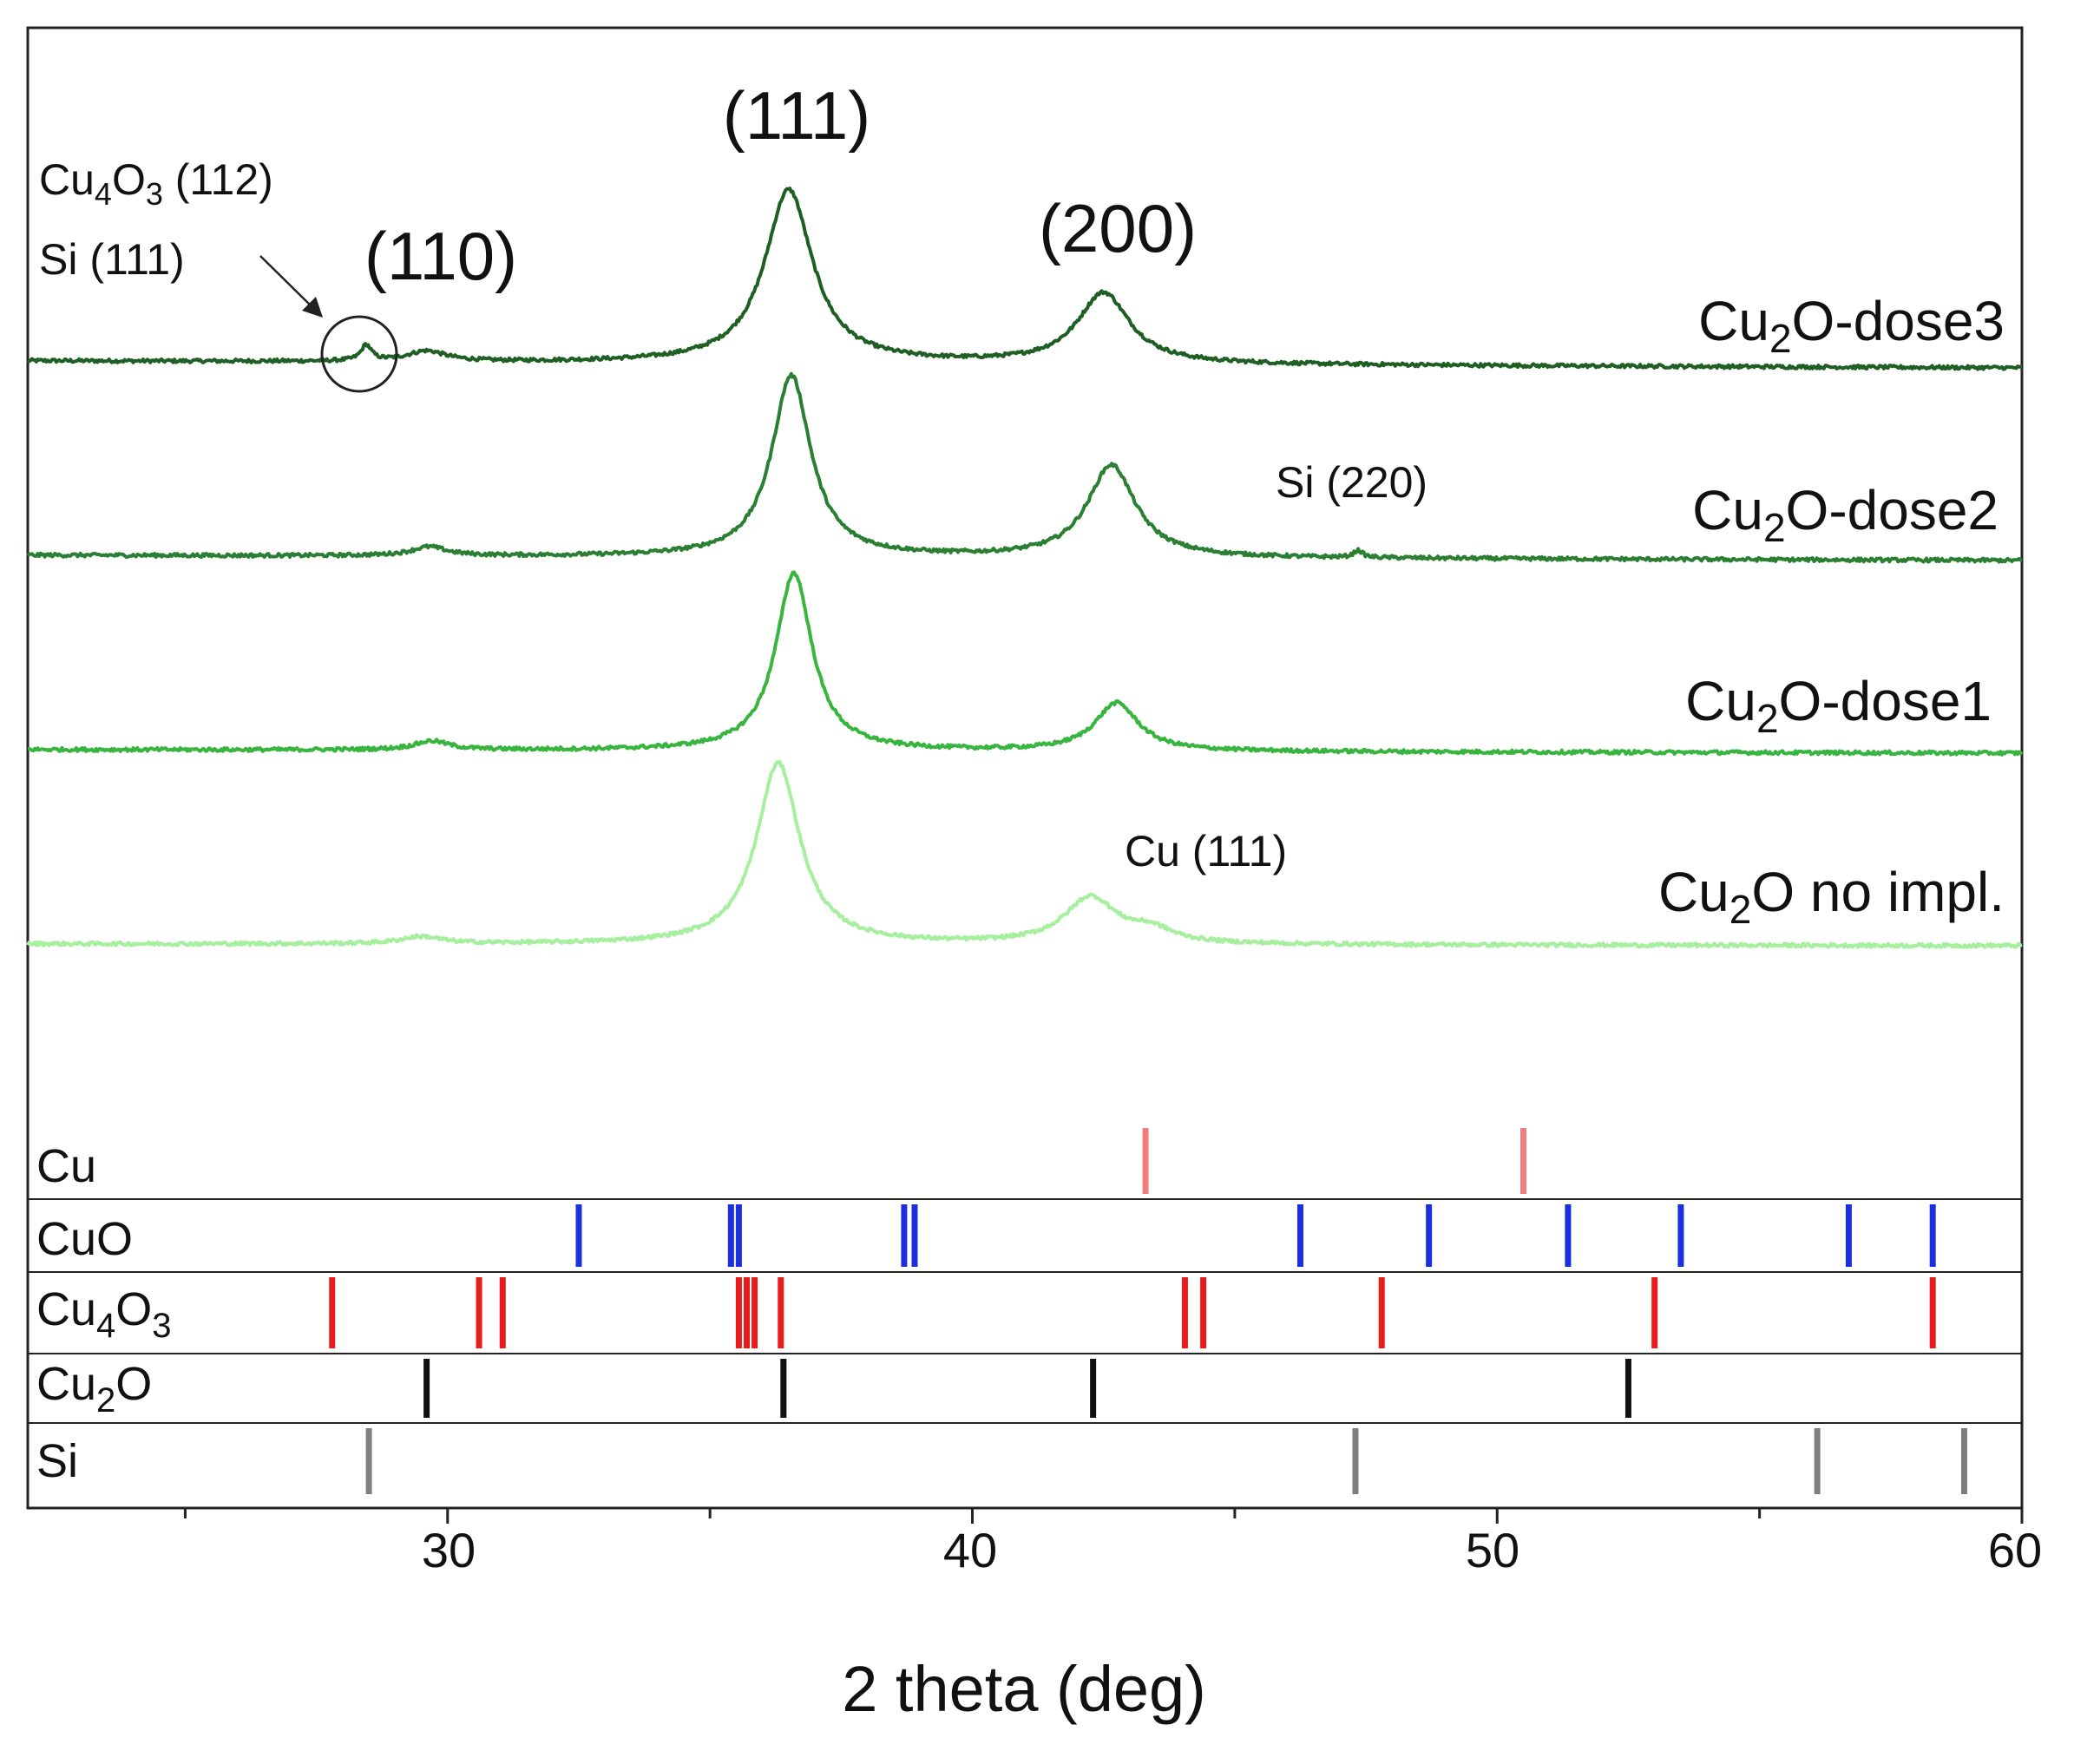  I want to click on si-111-annotation: Si (111), so click(112, 259).